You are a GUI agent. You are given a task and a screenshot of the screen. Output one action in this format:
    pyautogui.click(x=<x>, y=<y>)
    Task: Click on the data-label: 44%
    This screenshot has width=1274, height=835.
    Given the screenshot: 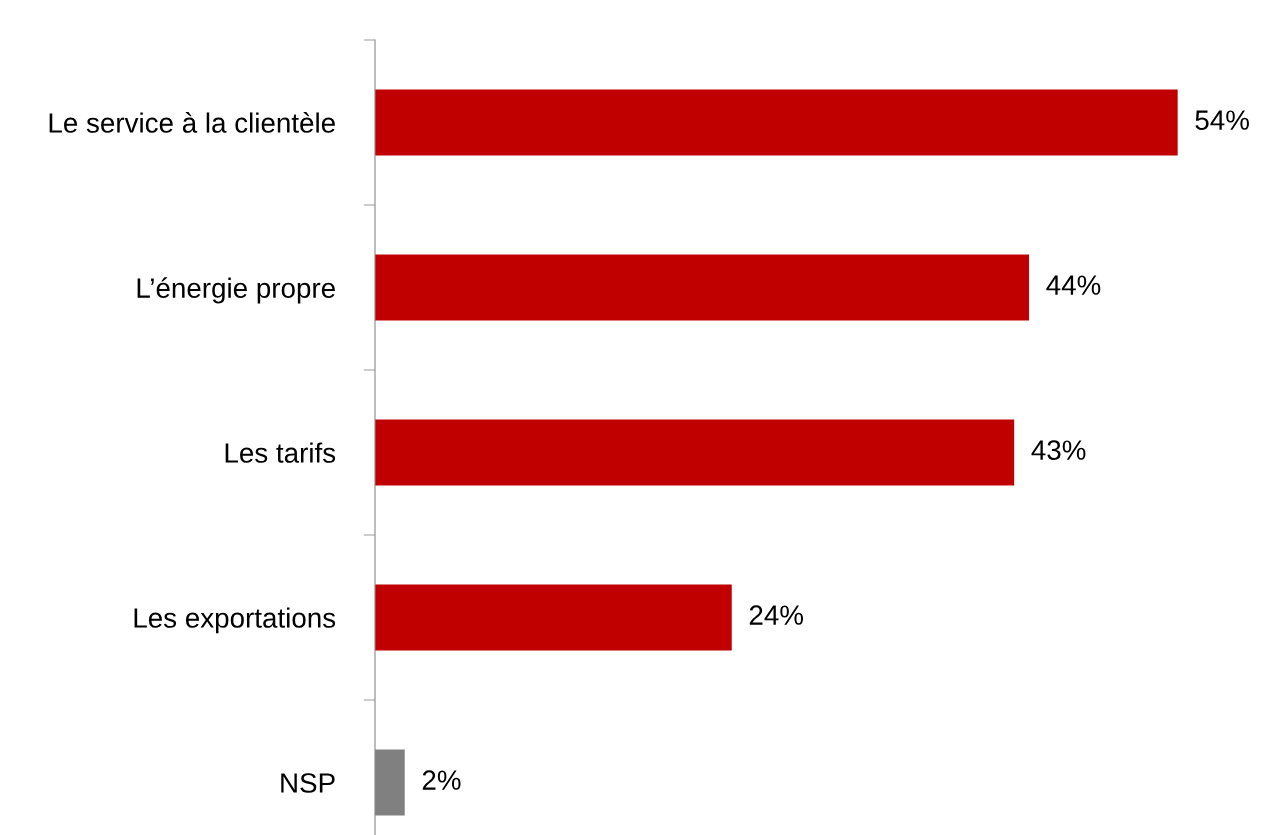 What is the action you would take?
    pyautogui.click(x=1073, y=285)
    